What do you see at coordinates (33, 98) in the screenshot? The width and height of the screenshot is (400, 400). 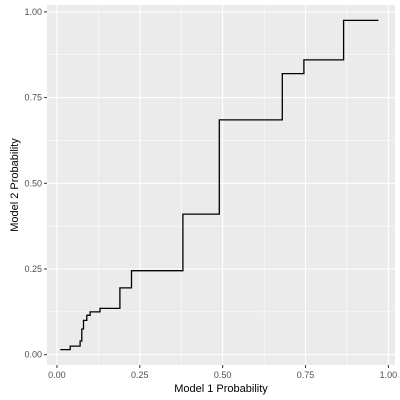 I see `y-tick-label: 0.75` at bounding box center [33, 98].